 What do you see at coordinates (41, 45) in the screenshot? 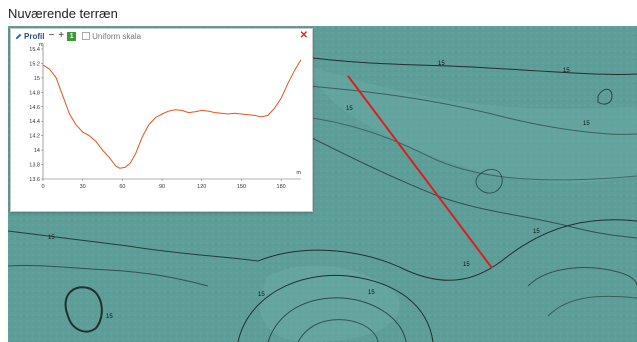
I see `y-axis-label: m` at bounding box center [41, 45].